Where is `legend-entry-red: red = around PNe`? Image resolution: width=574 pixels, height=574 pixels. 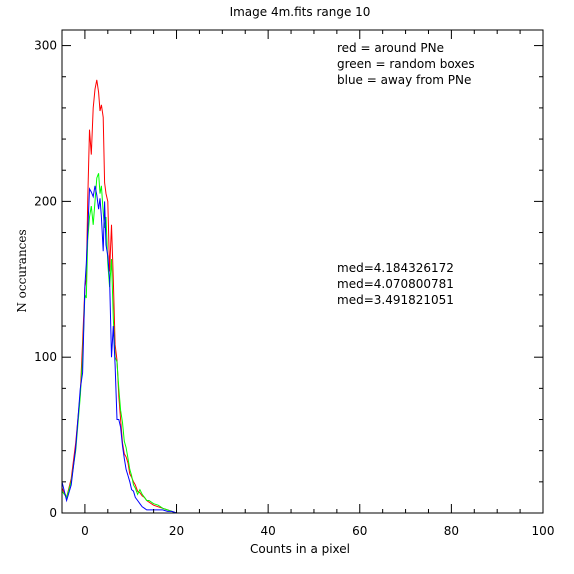
legend-entry-red: red = around PNe is located at coordinates (390, 48).